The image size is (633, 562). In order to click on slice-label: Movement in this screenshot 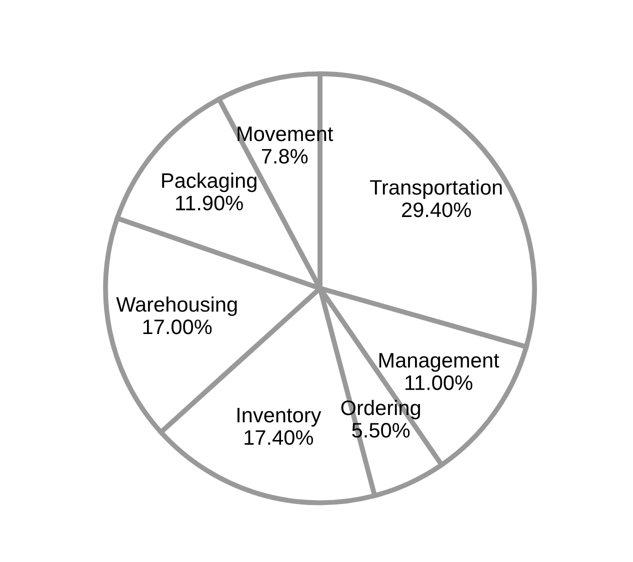, I will do `click(286, 134)`.